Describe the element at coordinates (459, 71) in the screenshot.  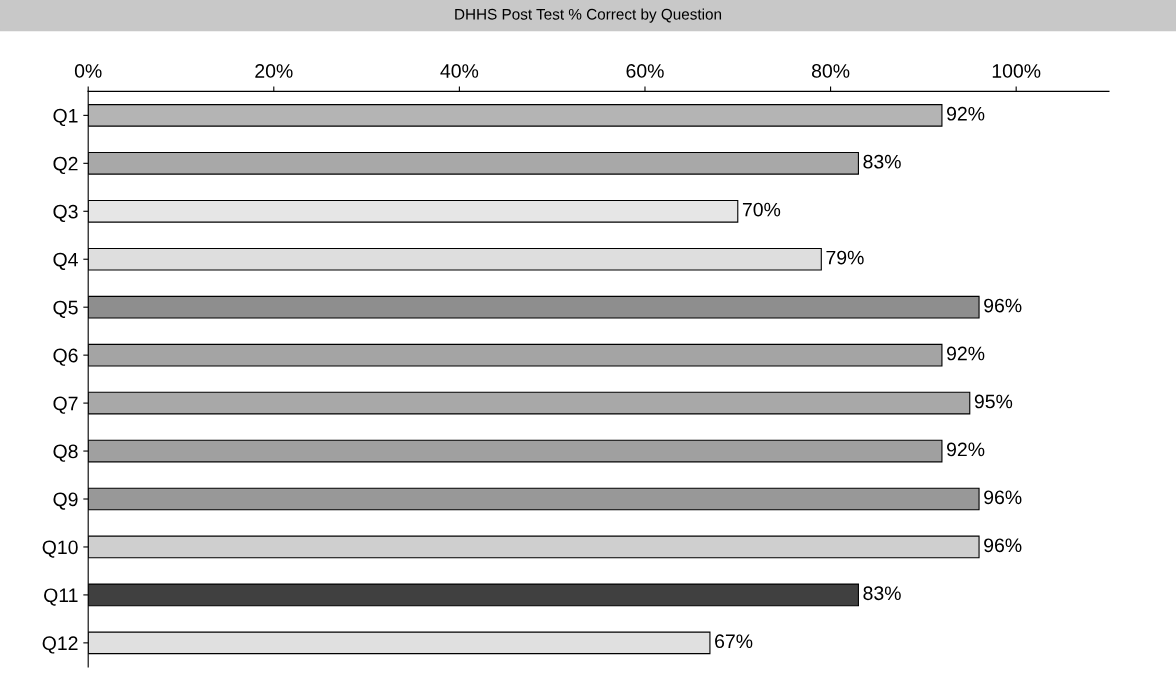
I see `x-tick-label: 40%` at that location.